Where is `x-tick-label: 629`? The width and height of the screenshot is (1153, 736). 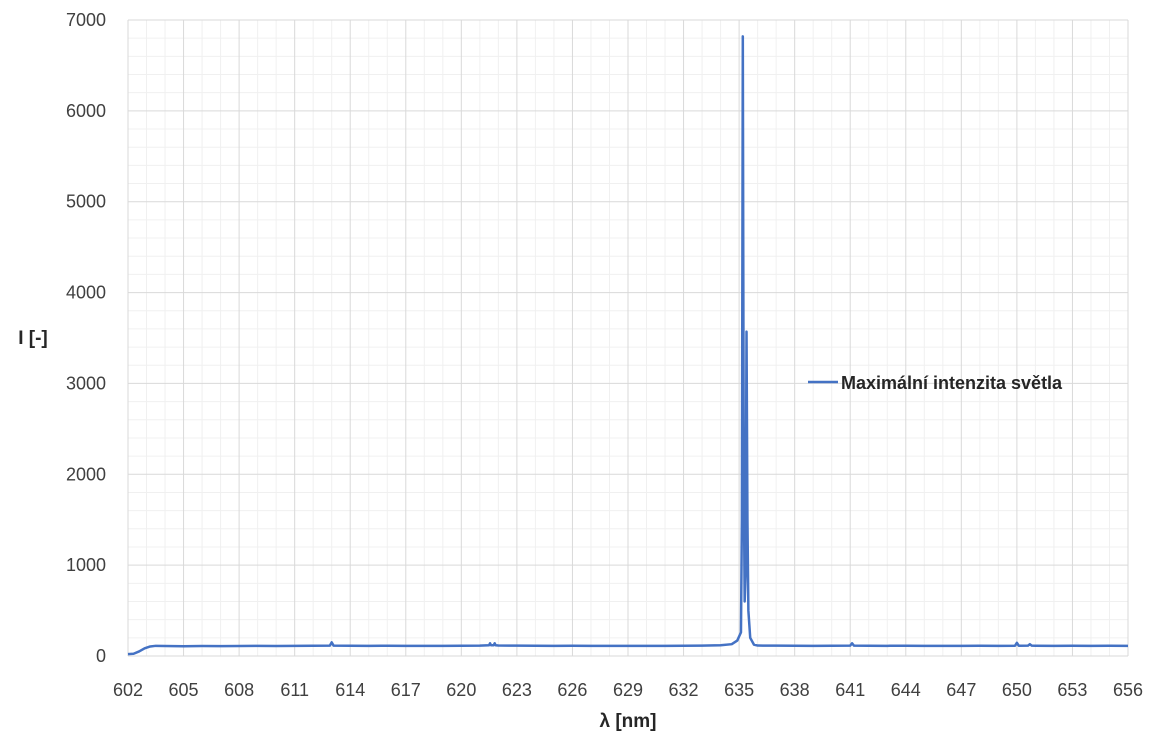
x-tick-label: 629 is located at coordinates (628, 690).